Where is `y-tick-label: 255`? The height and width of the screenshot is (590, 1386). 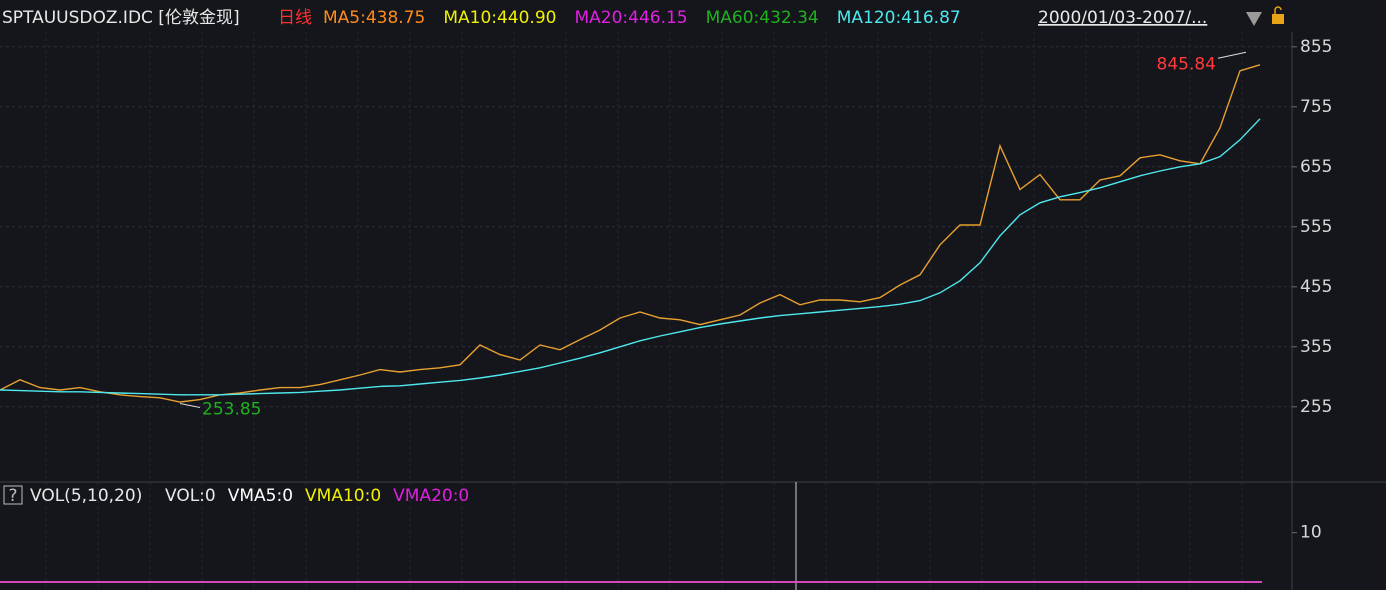 y-tick-label: 255 is located at coordinates (1316, 407).